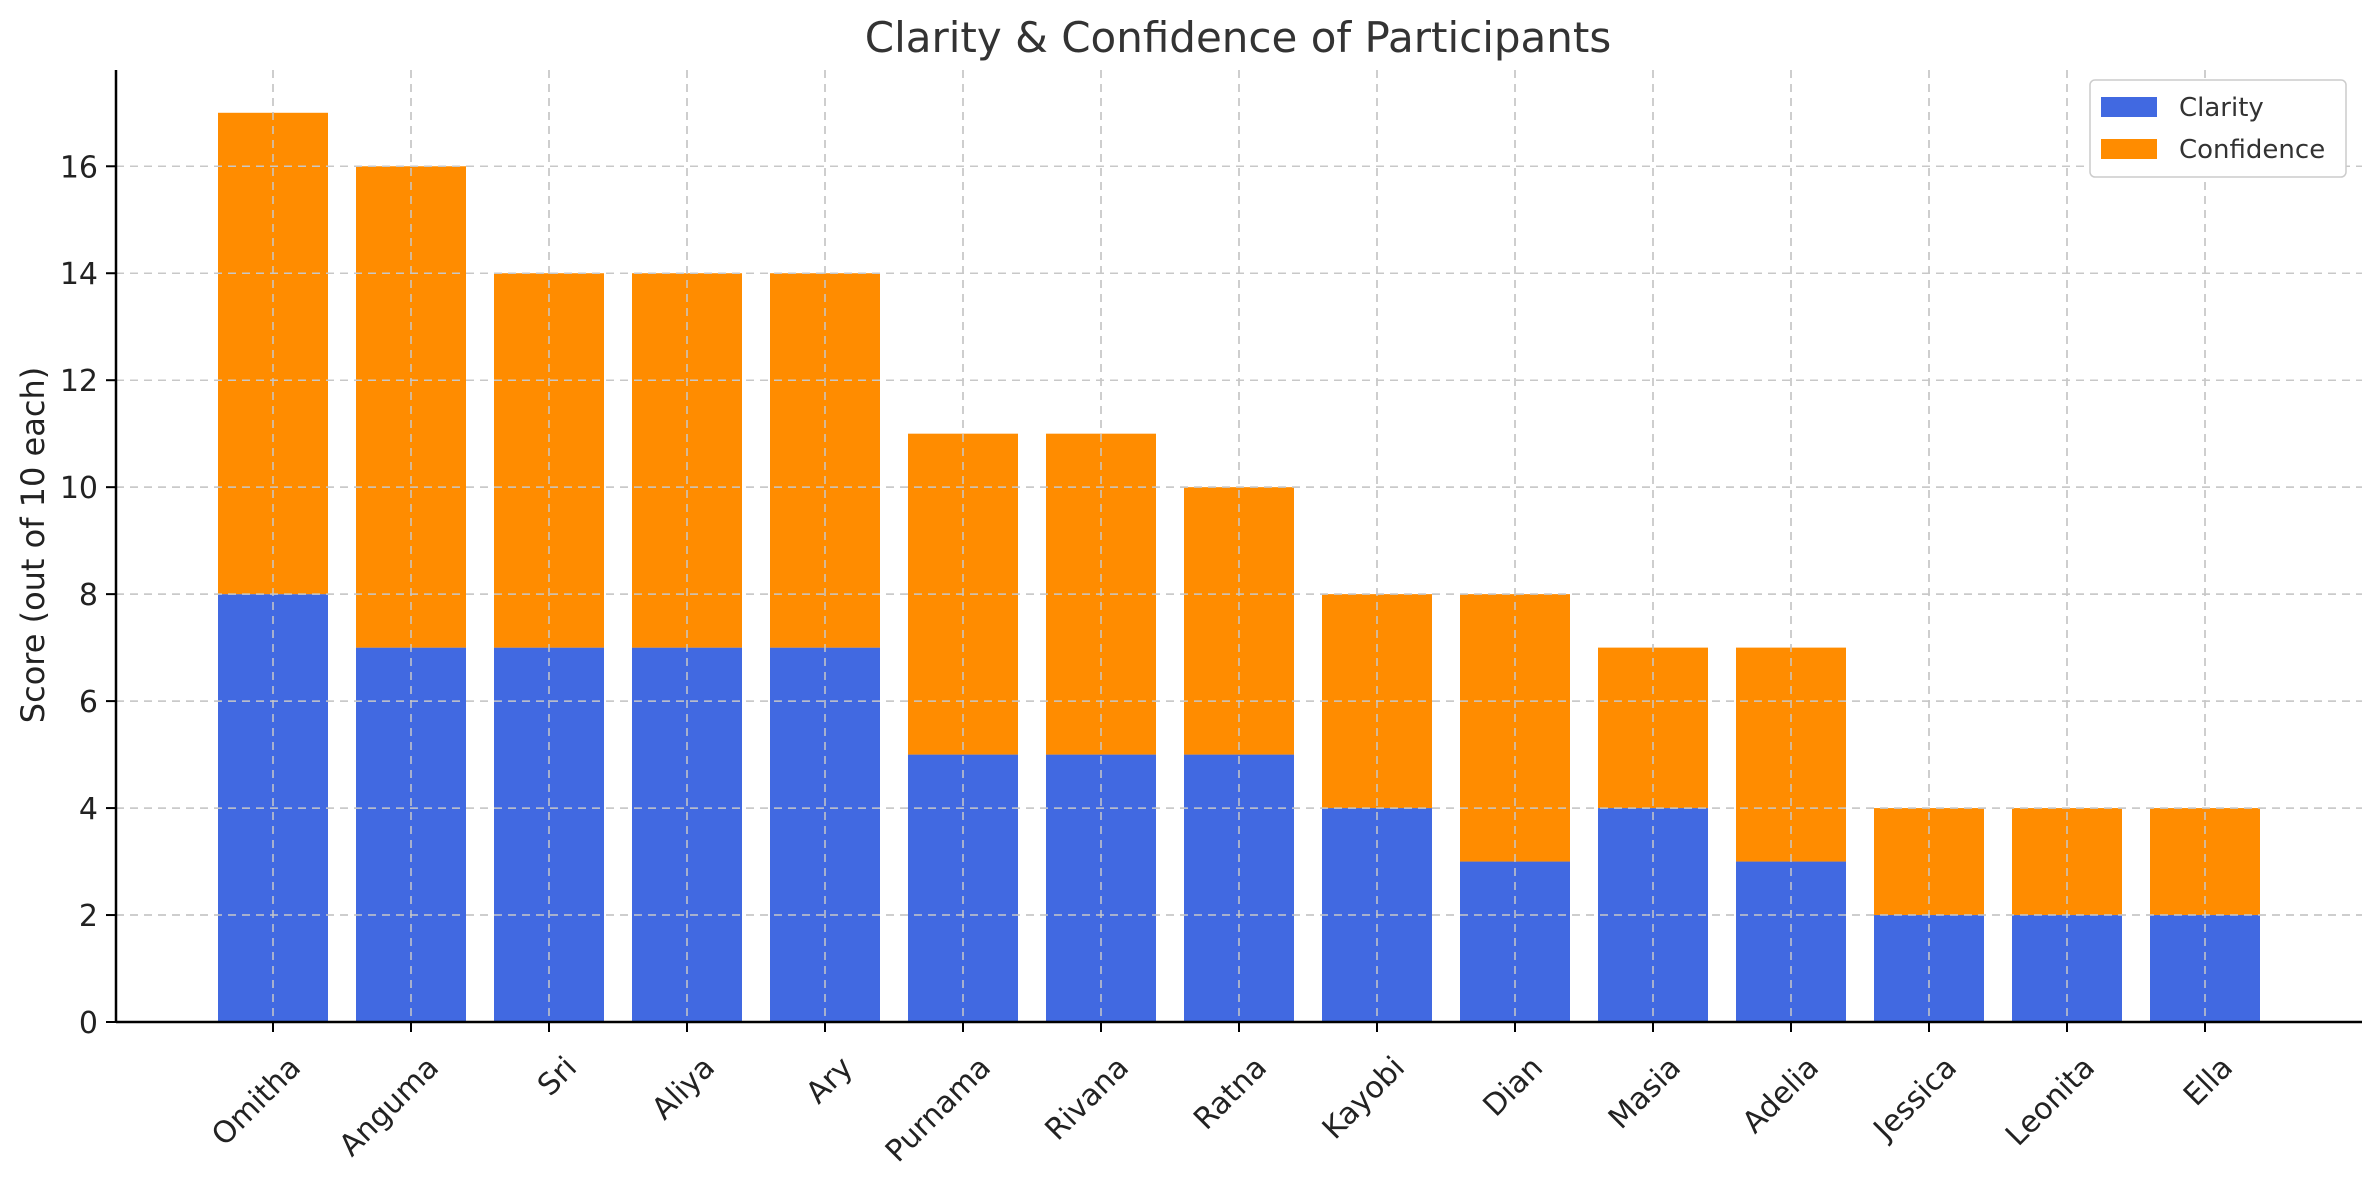  What do you see at coordinates (1915, 1099) in the screenshot?
I see `x-tick-label-jessica: Jessica` at bounding box center [1915, 1099].